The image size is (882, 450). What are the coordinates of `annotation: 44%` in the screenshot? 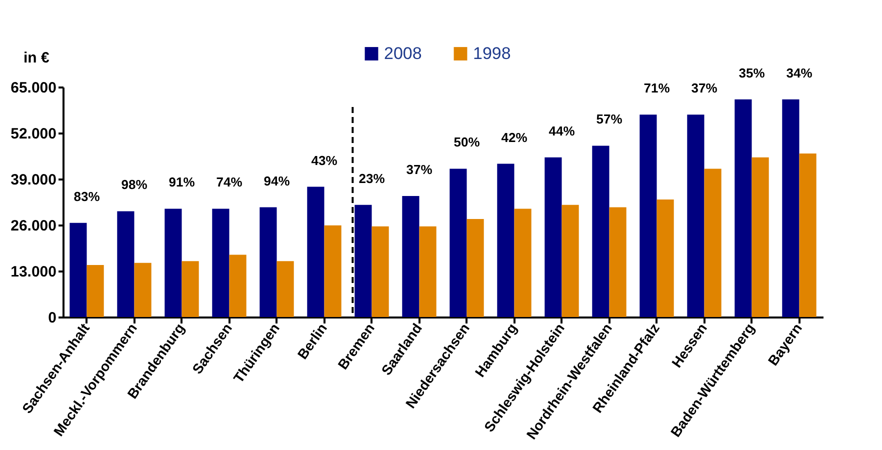 It's located at (562, 130).